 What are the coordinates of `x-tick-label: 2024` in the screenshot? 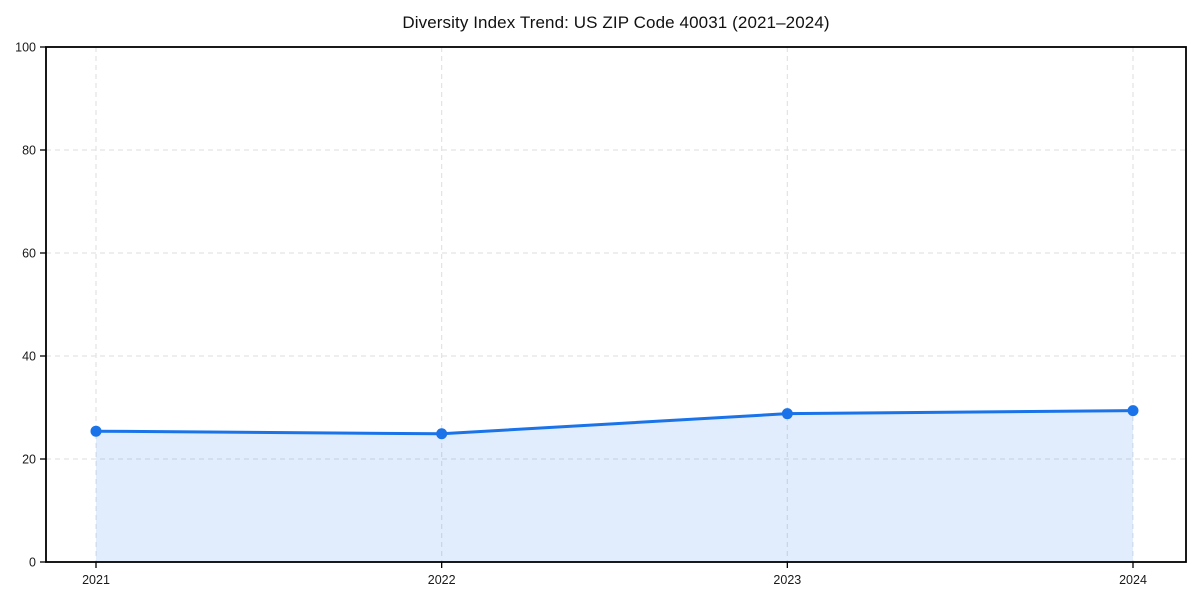 It's located at (1133, 580).